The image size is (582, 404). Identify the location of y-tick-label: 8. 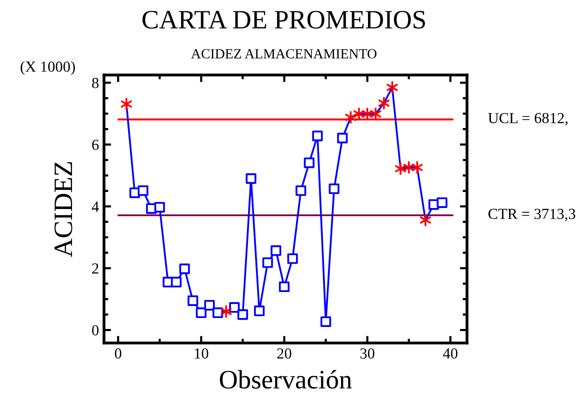
(95, 83).